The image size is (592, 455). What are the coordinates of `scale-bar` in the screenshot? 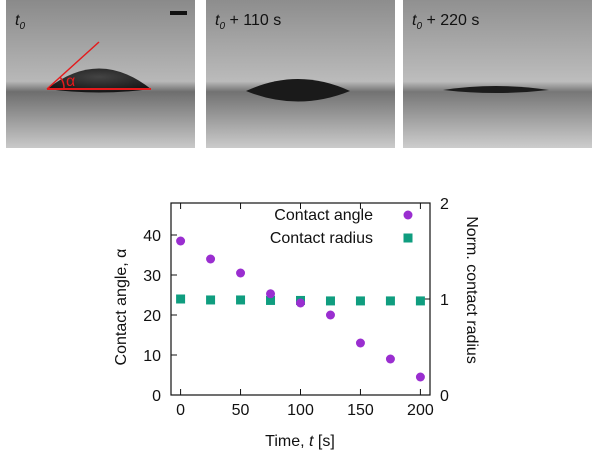 It's located at (178, 13).